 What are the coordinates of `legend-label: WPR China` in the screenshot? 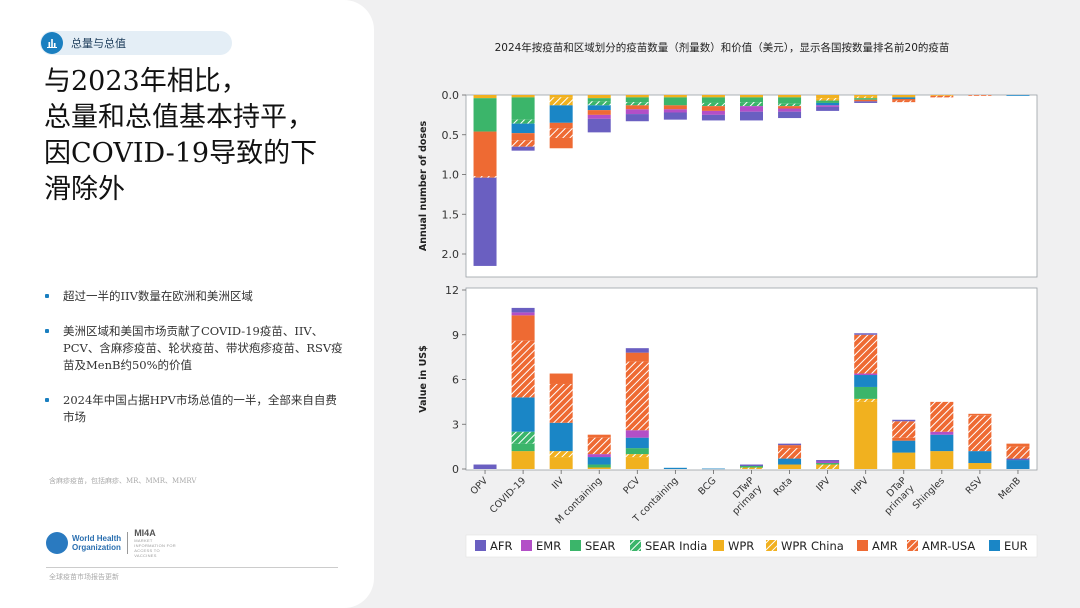 It's located at (812, 546).